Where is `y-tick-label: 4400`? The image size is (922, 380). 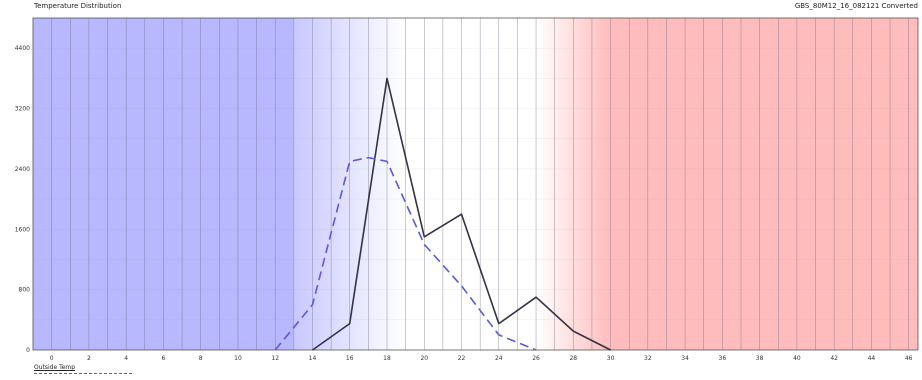 y-tick-label: 4400 is located at coordinates (22, 48).